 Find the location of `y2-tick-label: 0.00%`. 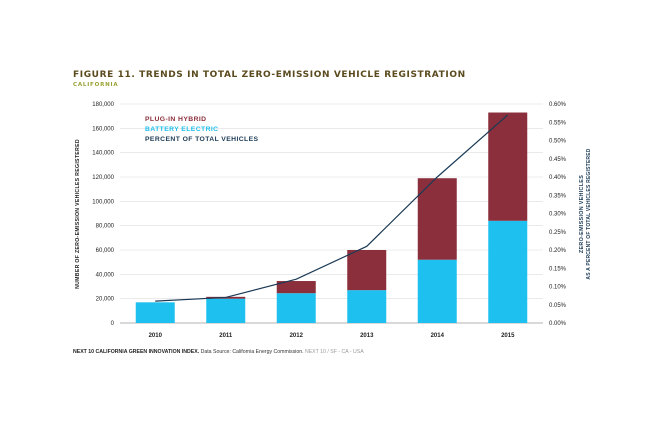

y2-tick-label: 0.00% is located at coordinates (558, 324).